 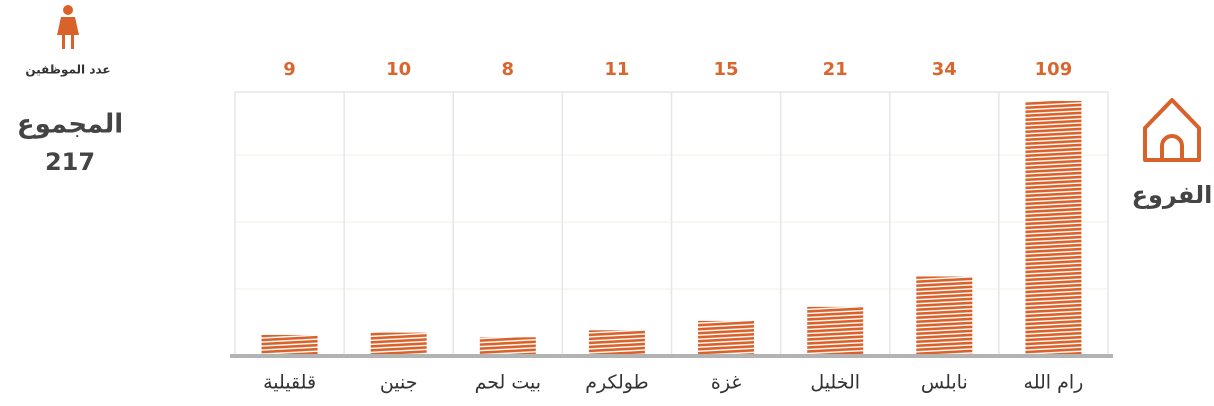 What do you see at coordinates (835, 69) in the screenshot?
I see `value-label: 21` at bounding box center [835, 69].